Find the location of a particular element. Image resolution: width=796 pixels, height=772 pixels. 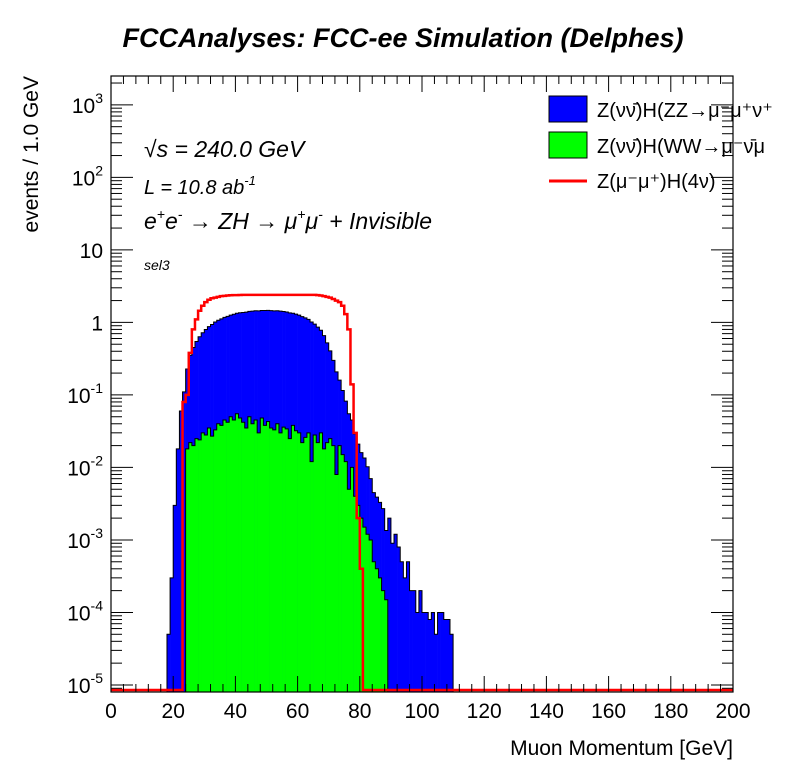

svg-text: e+e- → ZH → μ+μ- + Invisible is located at coordinates (288, 220).